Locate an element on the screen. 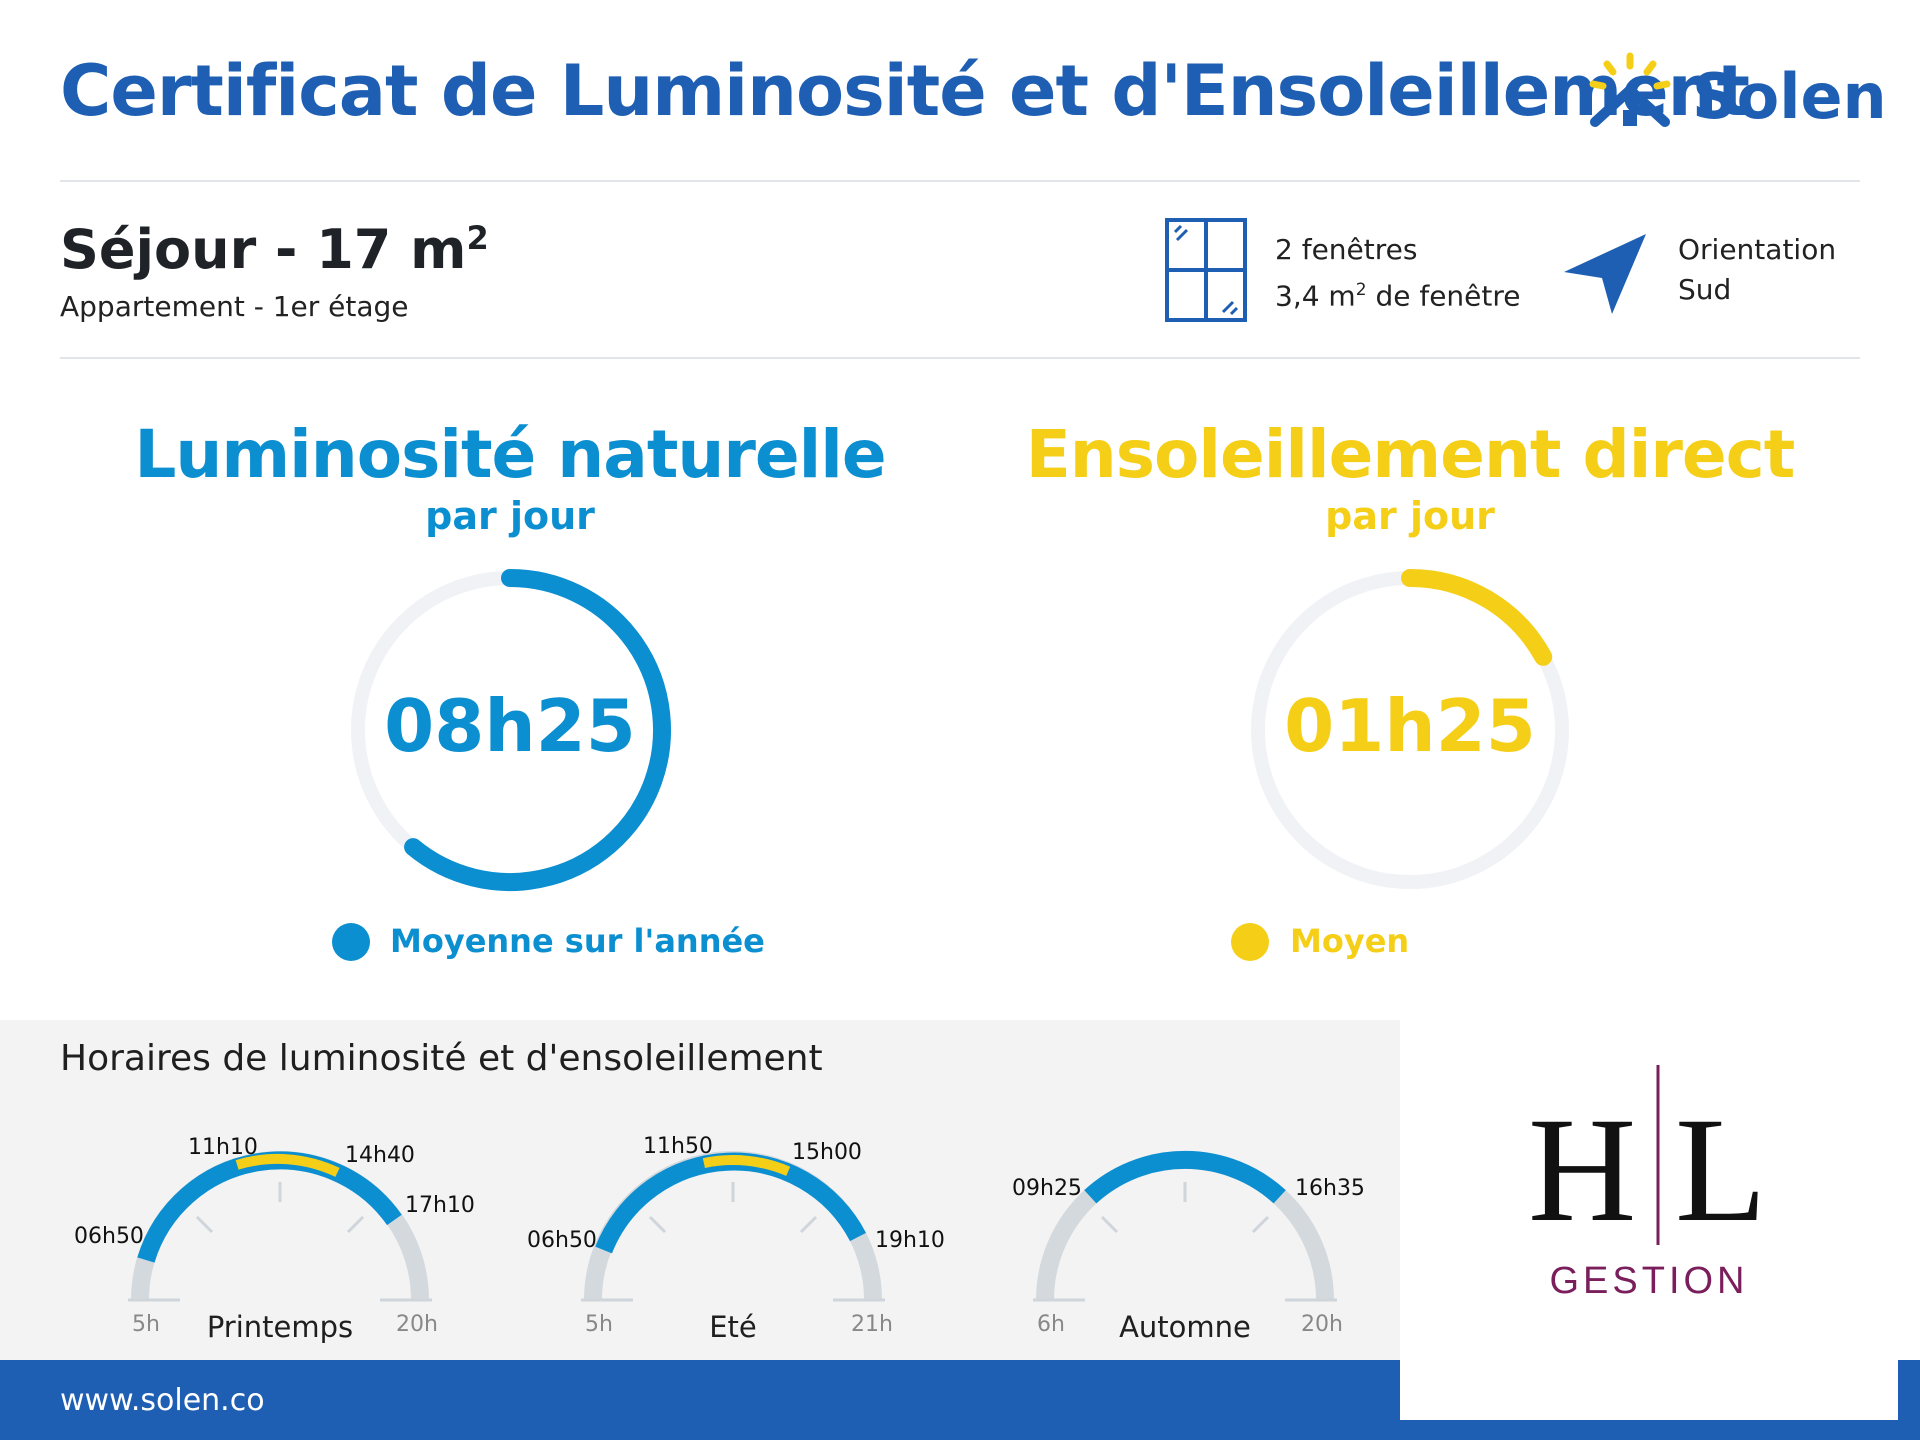  end-tick: 21h is located at coordinates (872, 1324).